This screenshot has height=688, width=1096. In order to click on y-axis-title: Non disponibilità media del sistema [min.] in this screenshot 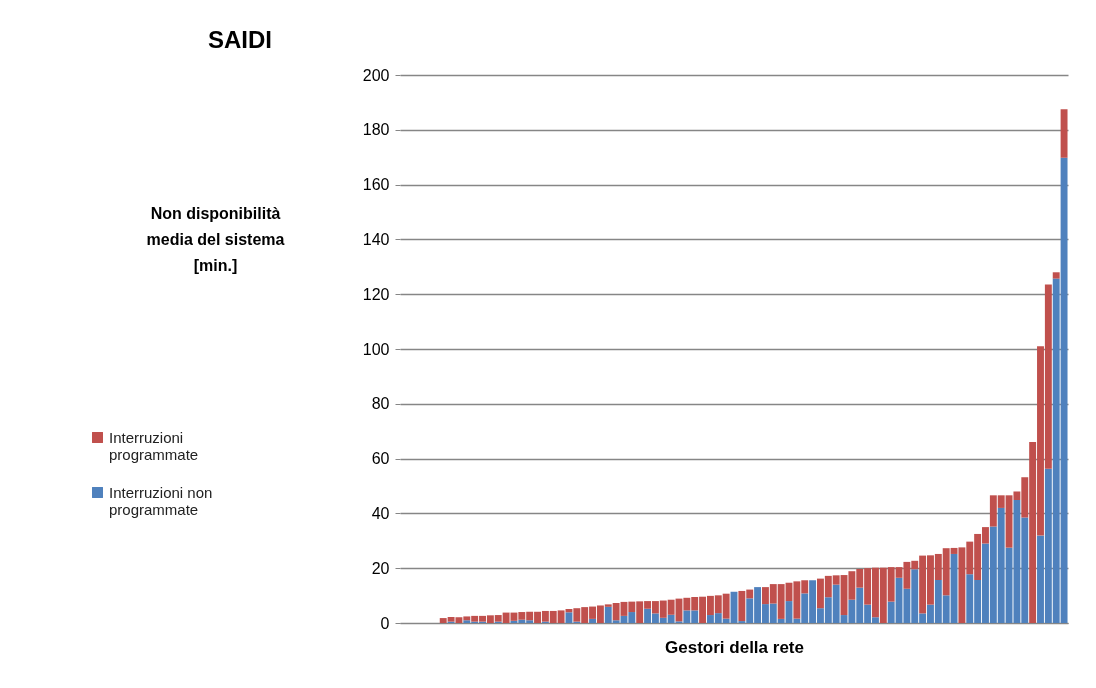, I will do `click(215, 239)`.